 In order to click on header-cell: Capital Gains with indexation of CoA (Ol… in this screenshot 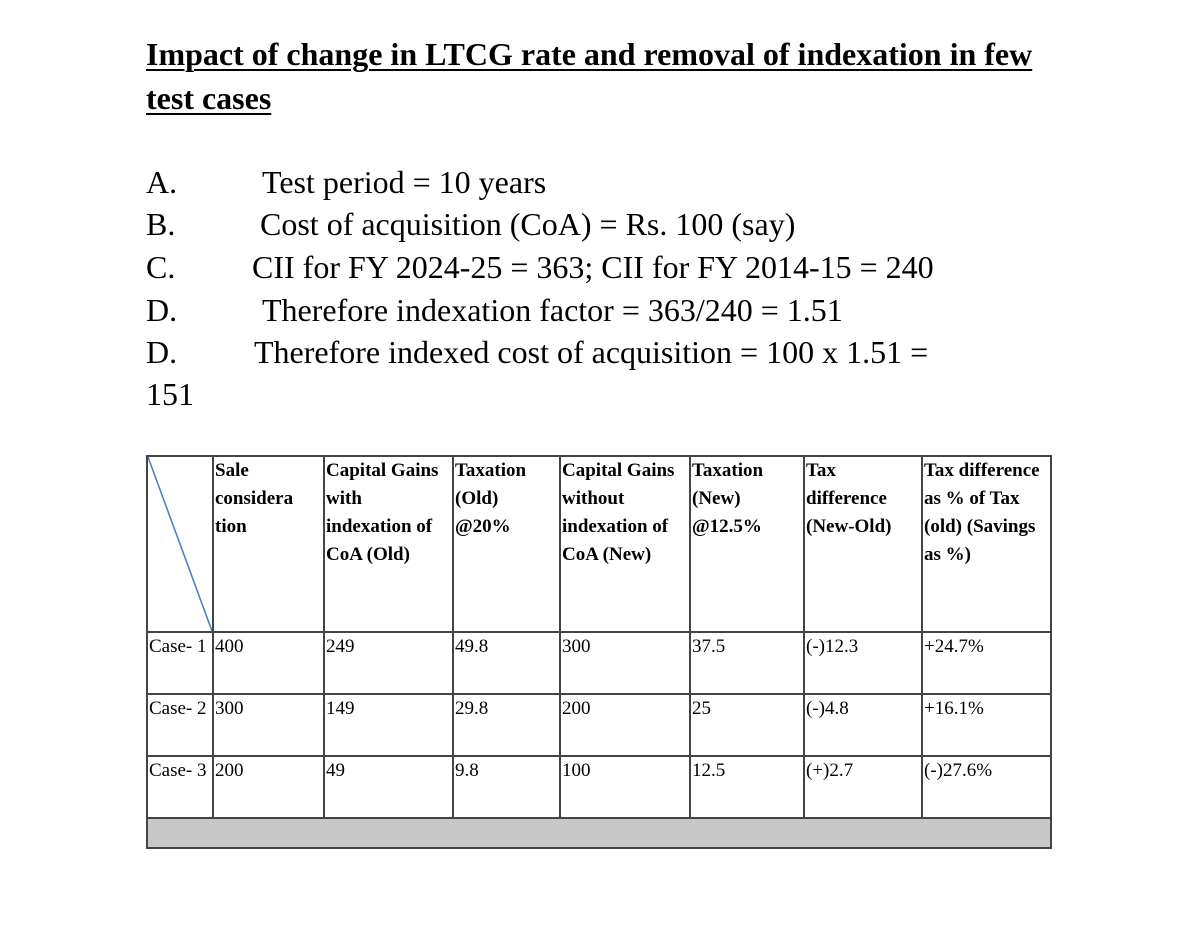, I will do `click(388, 544)`.